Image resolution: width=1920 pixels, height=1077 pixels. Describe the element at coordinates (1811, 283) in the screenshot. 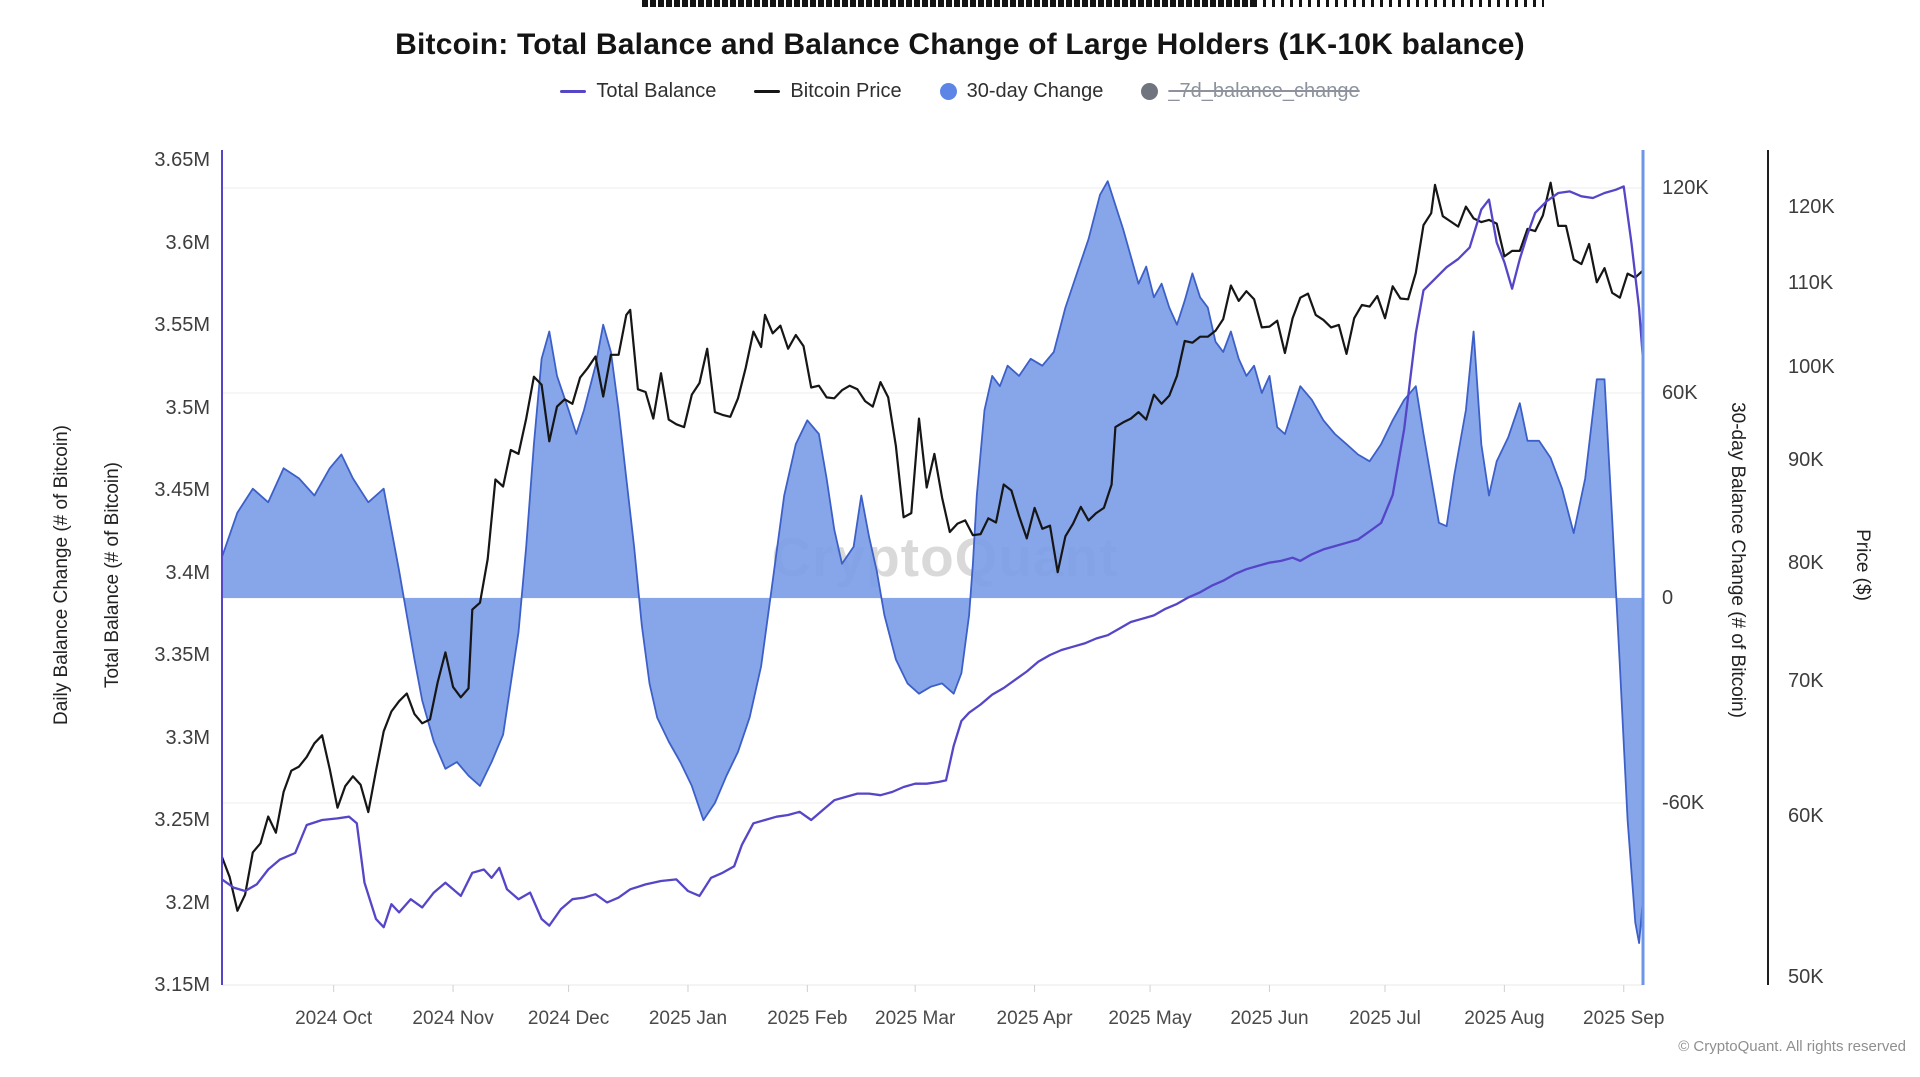

I see `price-tick-label: 110K` at that location.